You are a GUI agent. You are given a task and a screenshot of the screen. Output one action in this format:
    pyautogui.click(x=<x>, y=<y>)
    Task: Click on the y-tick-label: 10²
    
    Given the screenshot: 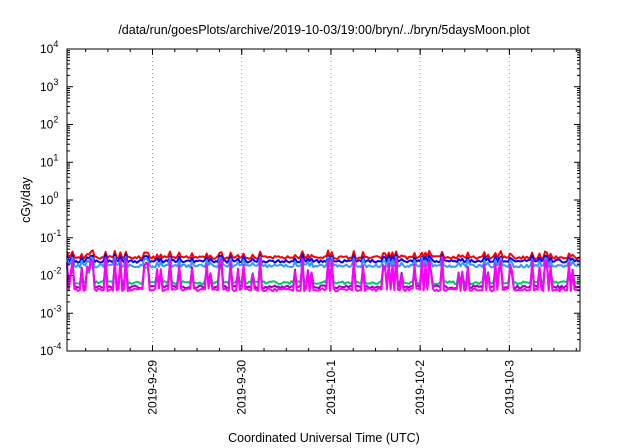 What is the action you would take?
    pyautogui.click(x=49, y=123)
    